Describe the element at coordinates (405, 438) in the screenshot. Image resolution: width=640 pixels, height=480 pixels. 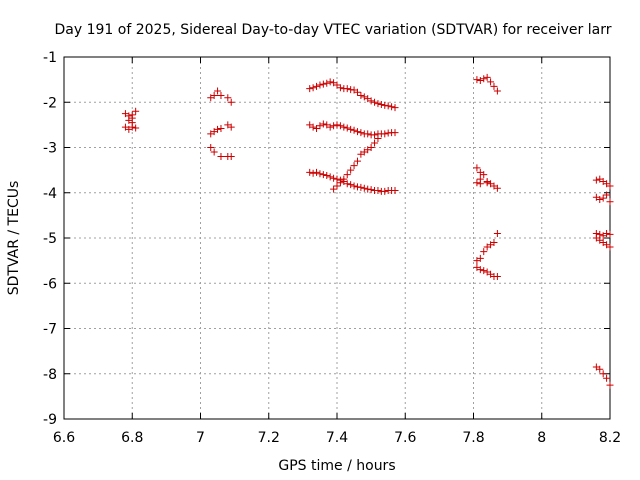
I see `x-tick-label: 7.6` at that location.